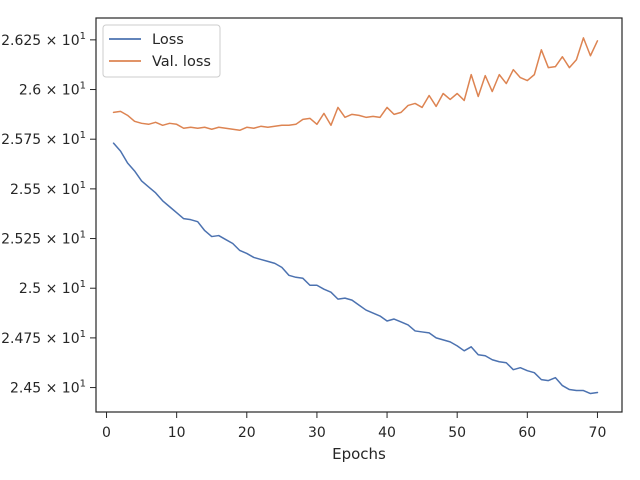 The height and width of the screenshot is (480, 640). What do you see at coordinates (181, 62) in the screenshot?
I see `legend-label-val-loss: Val. loss` at bounding box center [181, 62].